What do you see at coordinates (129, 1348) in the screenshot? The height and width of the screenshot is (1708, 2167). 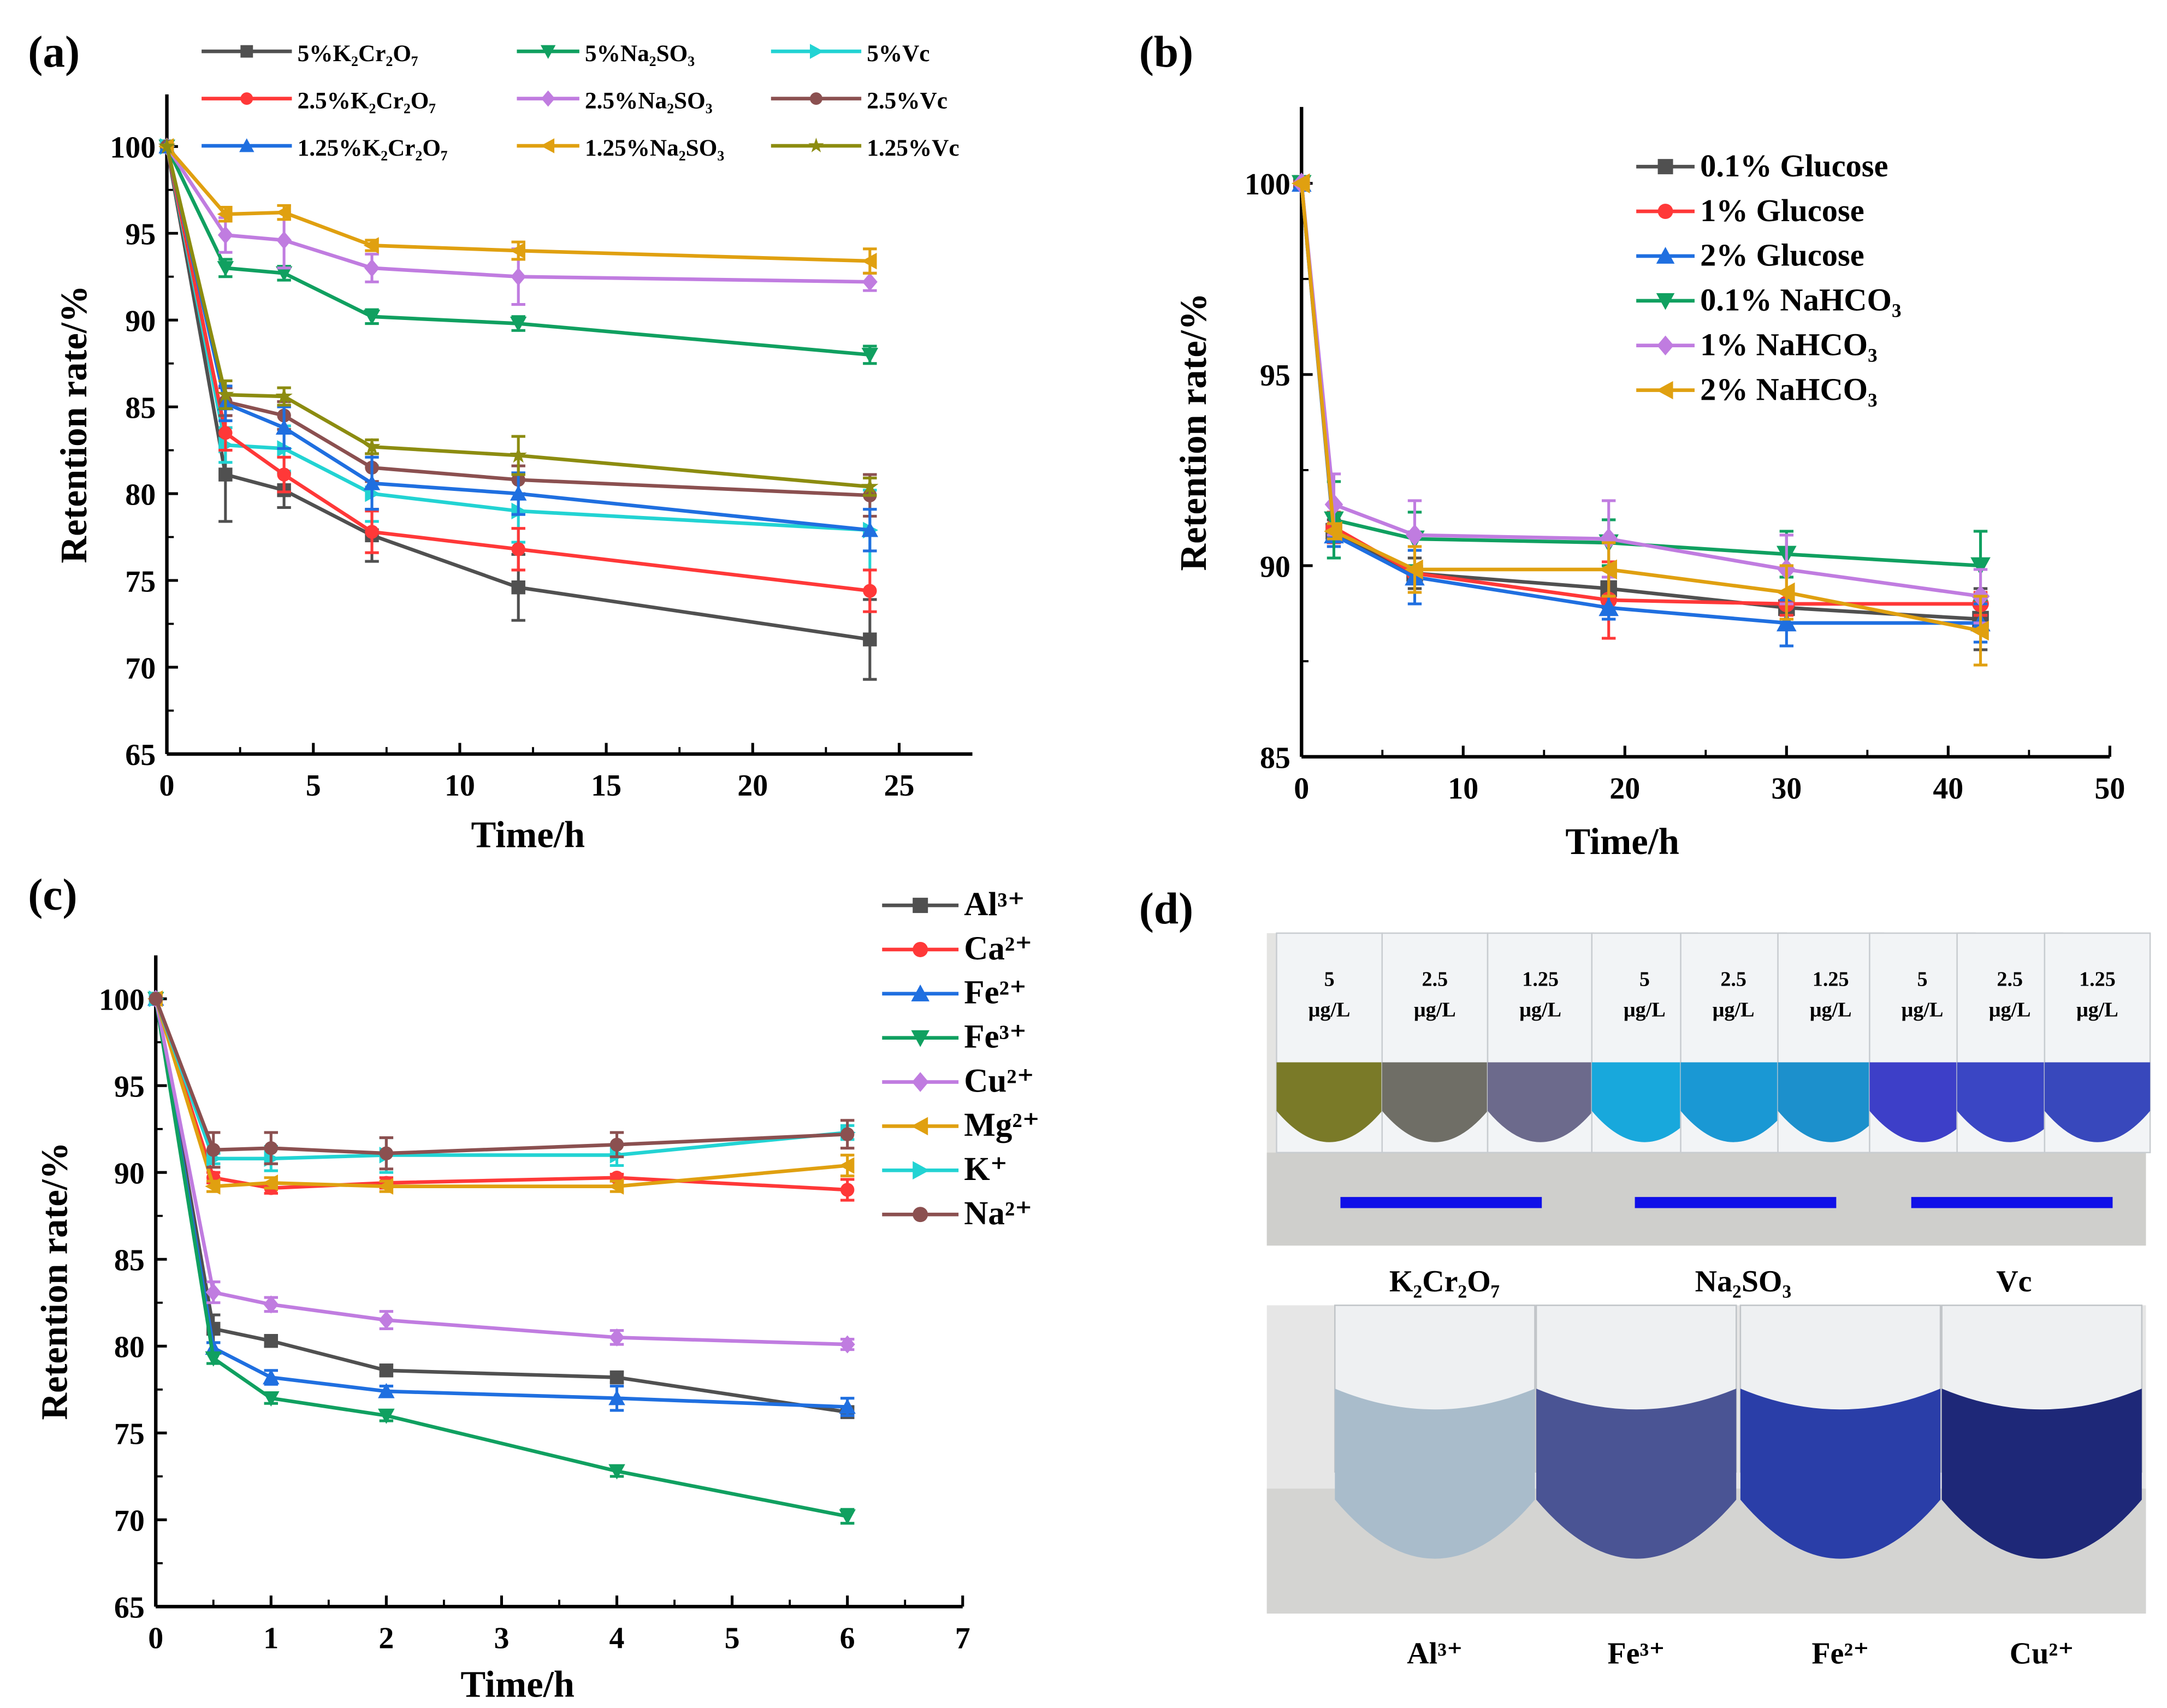 I see `y-tick-label: 80` at bounding box center [129, 1348].